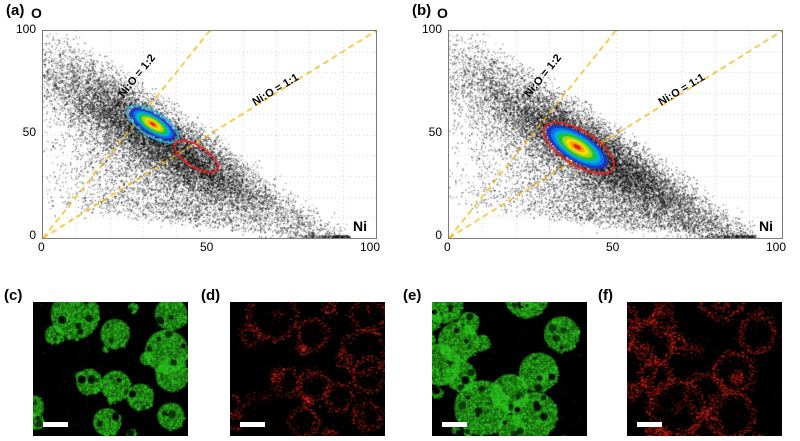 The height and width of the screenshot is (441, 800). What do you see at coordinates (766, 226) in the screenshot?
I see `x-axis-title-b: Ni` at bounding box center [766, 226].